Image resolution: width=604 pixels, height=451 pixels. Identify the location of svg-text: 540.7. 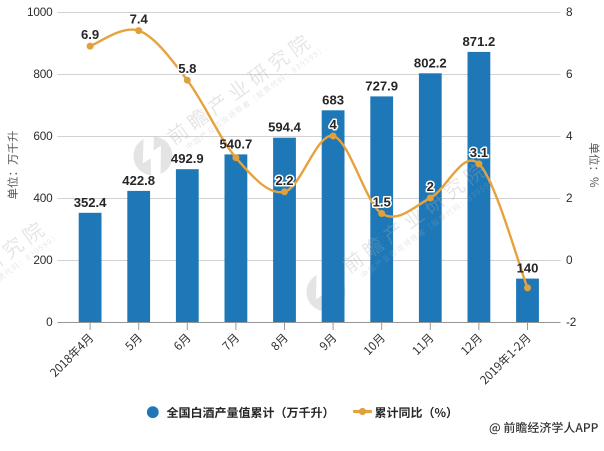
(236, 143).